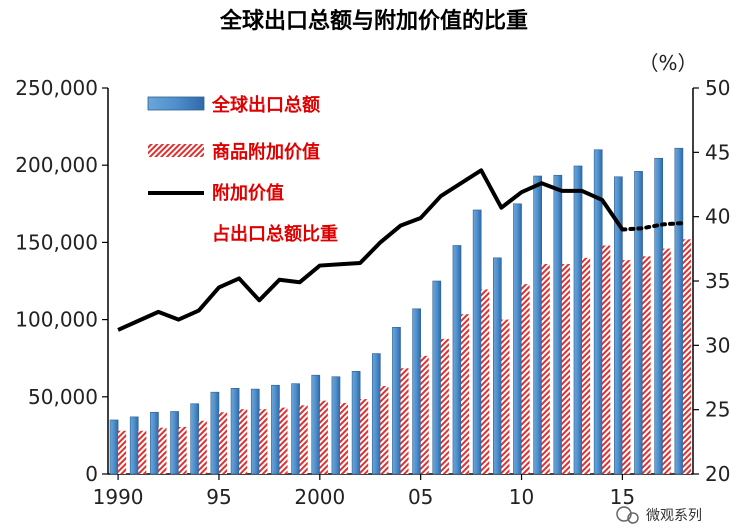  I want to click on bar-total-exports-2006, so click(437, 377).